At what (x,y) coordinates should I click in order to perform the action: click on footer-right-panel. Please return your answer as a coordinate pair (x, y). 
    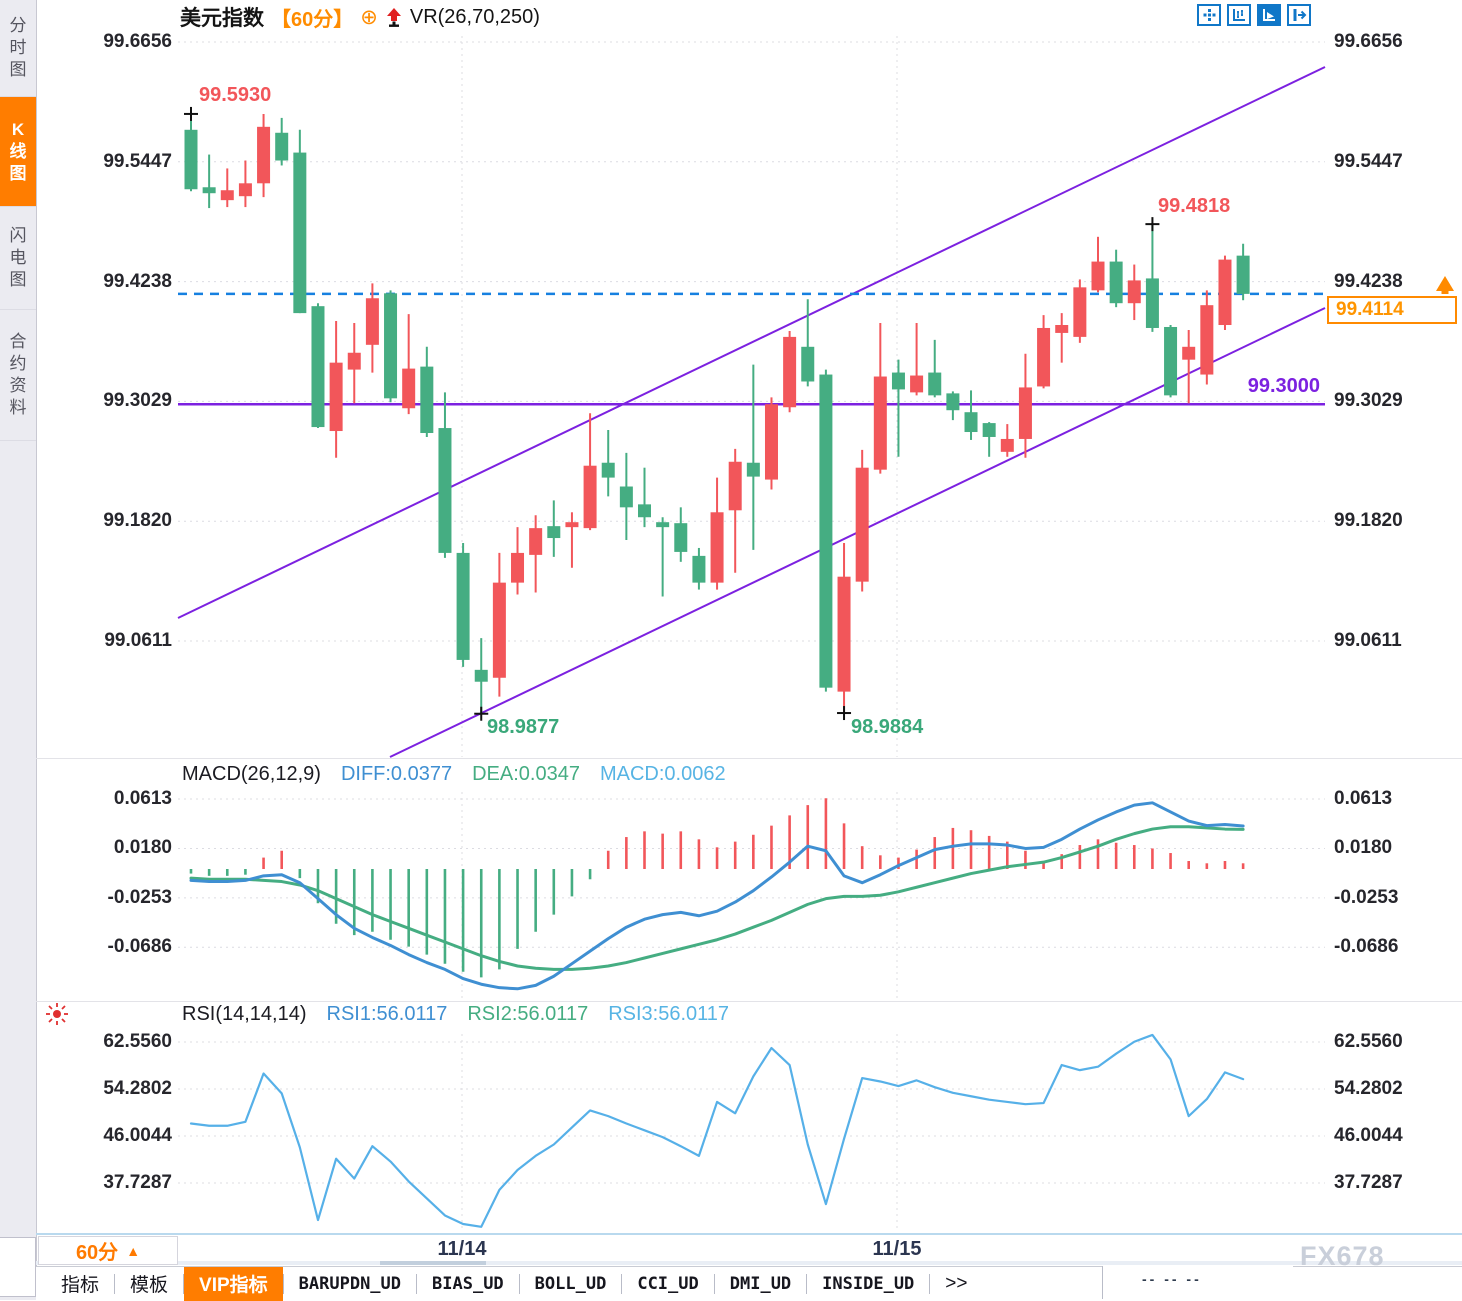
    Looking at the image, I should click on (1197, 1282).